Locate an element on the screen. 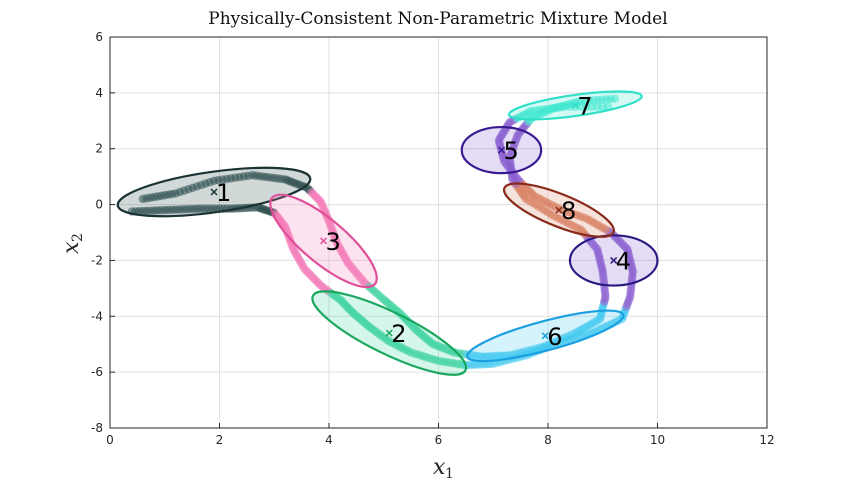 The image size is (849, 485). y-axis-label: x 2 is located at coordinates (72, 243).